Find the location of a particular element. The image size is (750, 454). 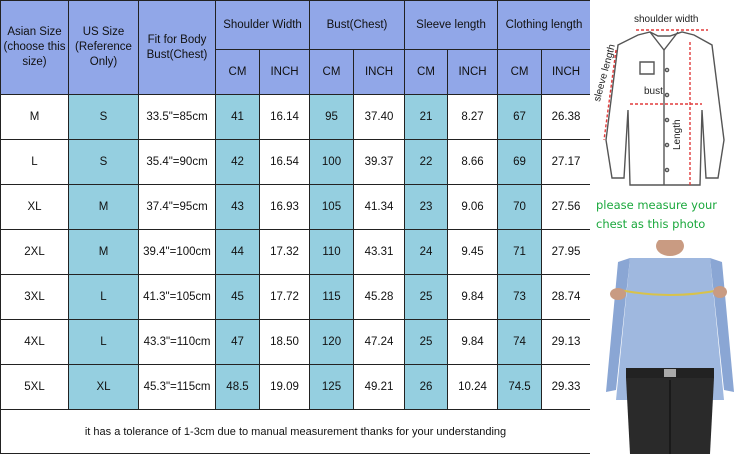

header-us-size: US Size (Reference Only) is located at coordinates (103, 47).